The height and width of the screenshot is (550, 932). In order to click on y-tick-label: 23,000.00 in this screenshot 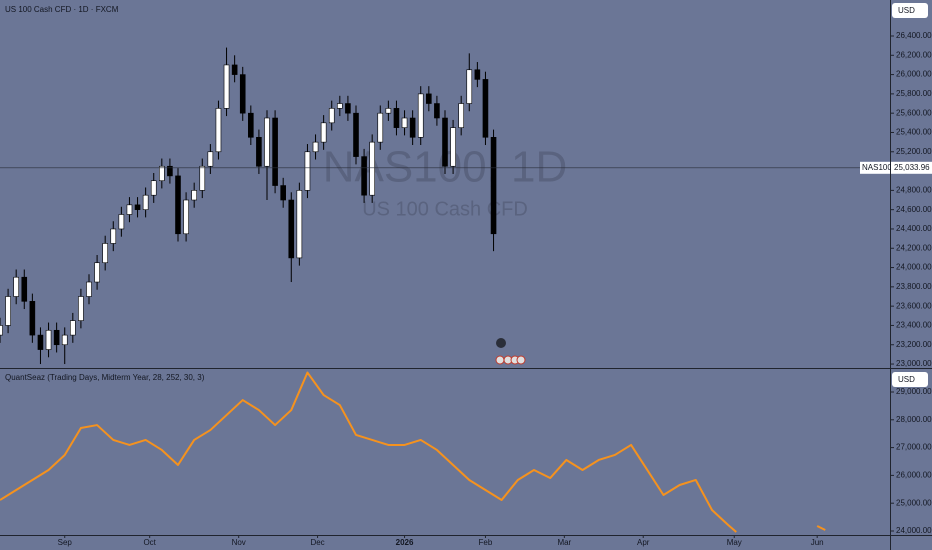, I will do `click(914, 363)`.